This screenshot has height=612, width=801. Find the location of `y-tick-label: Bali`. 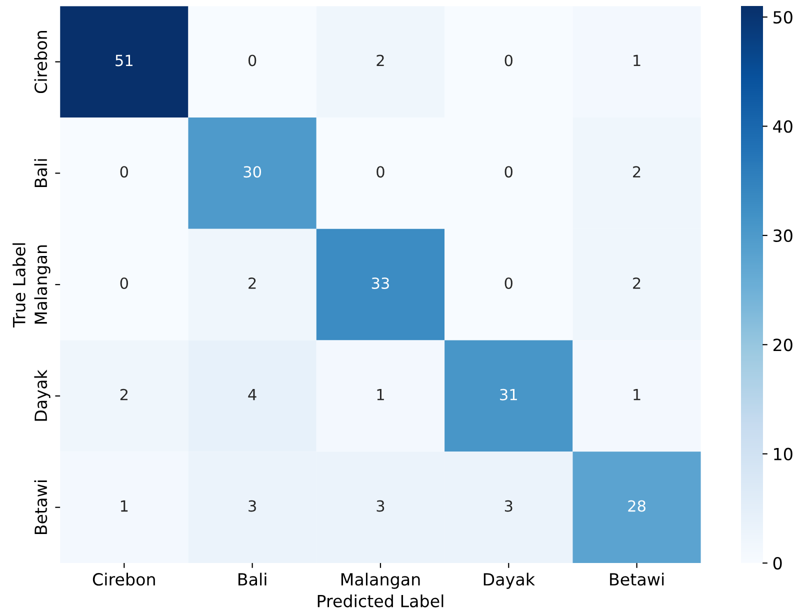

y-tick-label: Bali is located at coordinates (41, 173).